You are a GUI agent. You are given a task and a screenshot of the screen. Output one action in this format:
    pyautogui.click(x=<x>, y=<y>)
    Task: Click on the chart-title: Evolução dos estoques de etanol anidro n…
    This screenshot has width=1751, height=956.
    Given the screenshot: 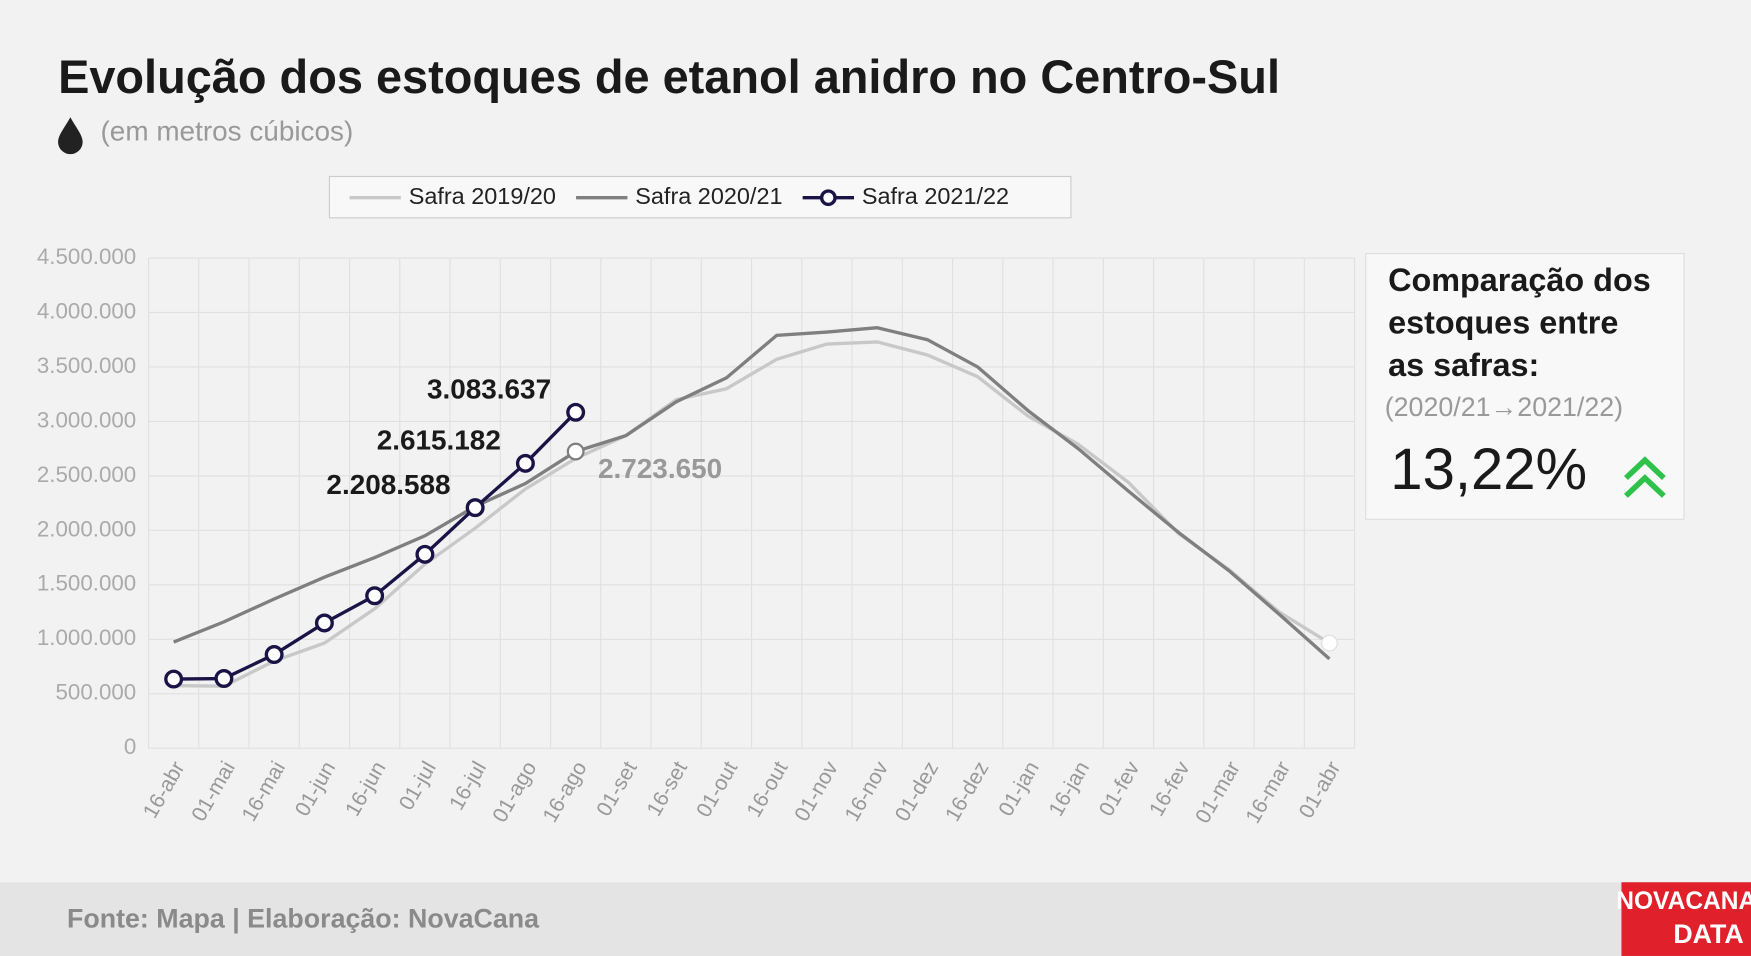 What is the action you would take?
    pyautogui.click(x=669, y=77)
    